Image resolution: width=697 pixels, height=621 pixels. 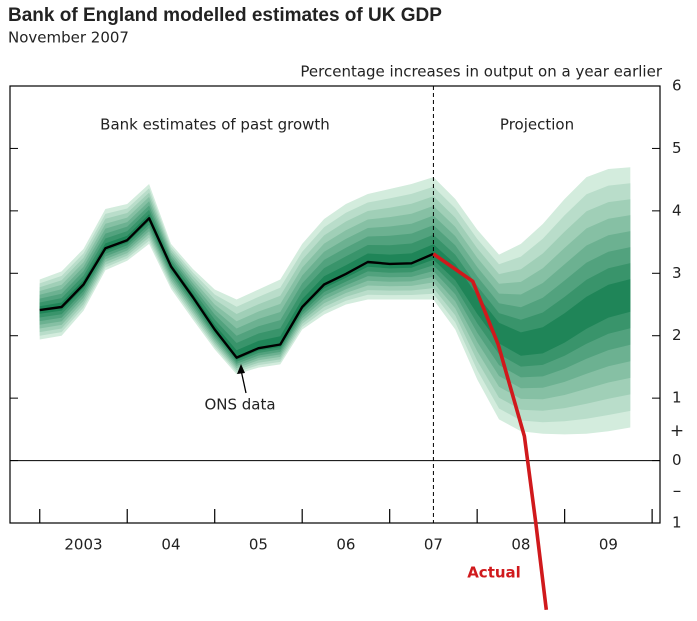 What do you see at coordinates (243, 381) in the screenshot?
I see `annotation-arrow` at bounding box center [243, 381].